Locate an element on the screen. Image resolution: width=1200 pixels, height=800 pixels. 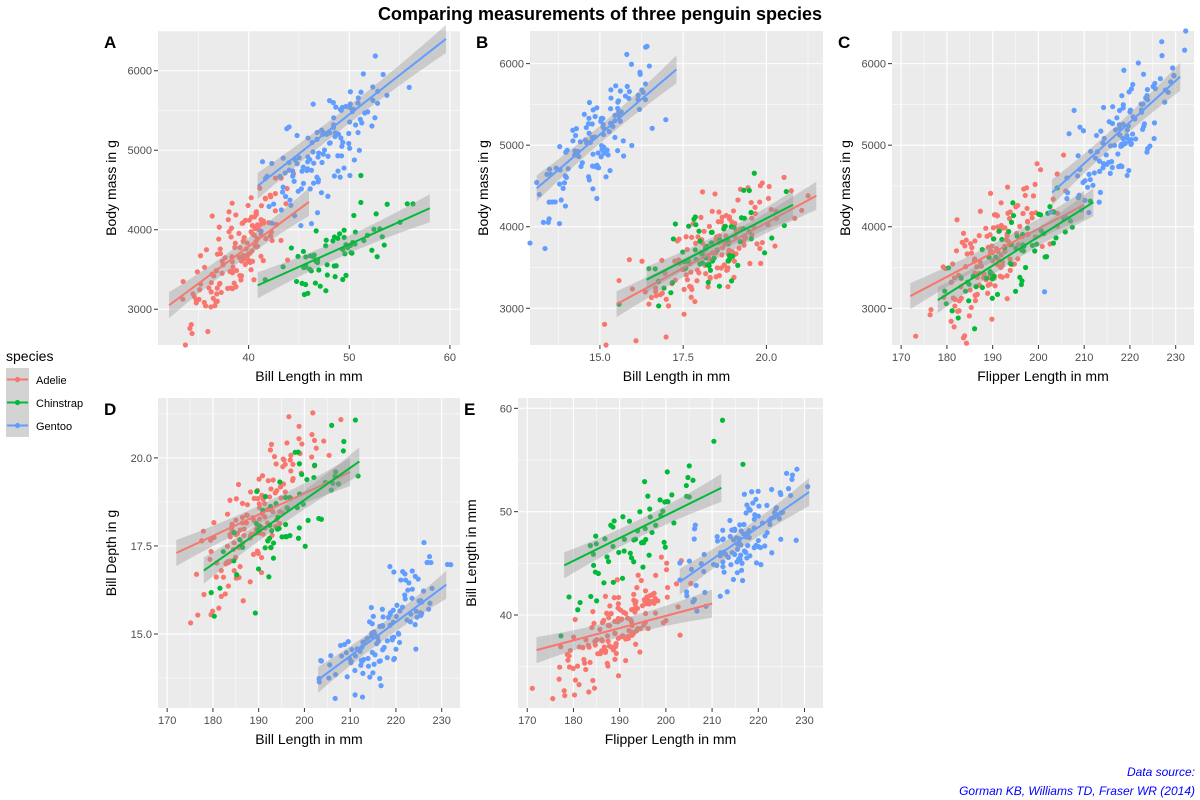
x-axis-label: Flipper Length in mm is located at coordinates (671, 739).